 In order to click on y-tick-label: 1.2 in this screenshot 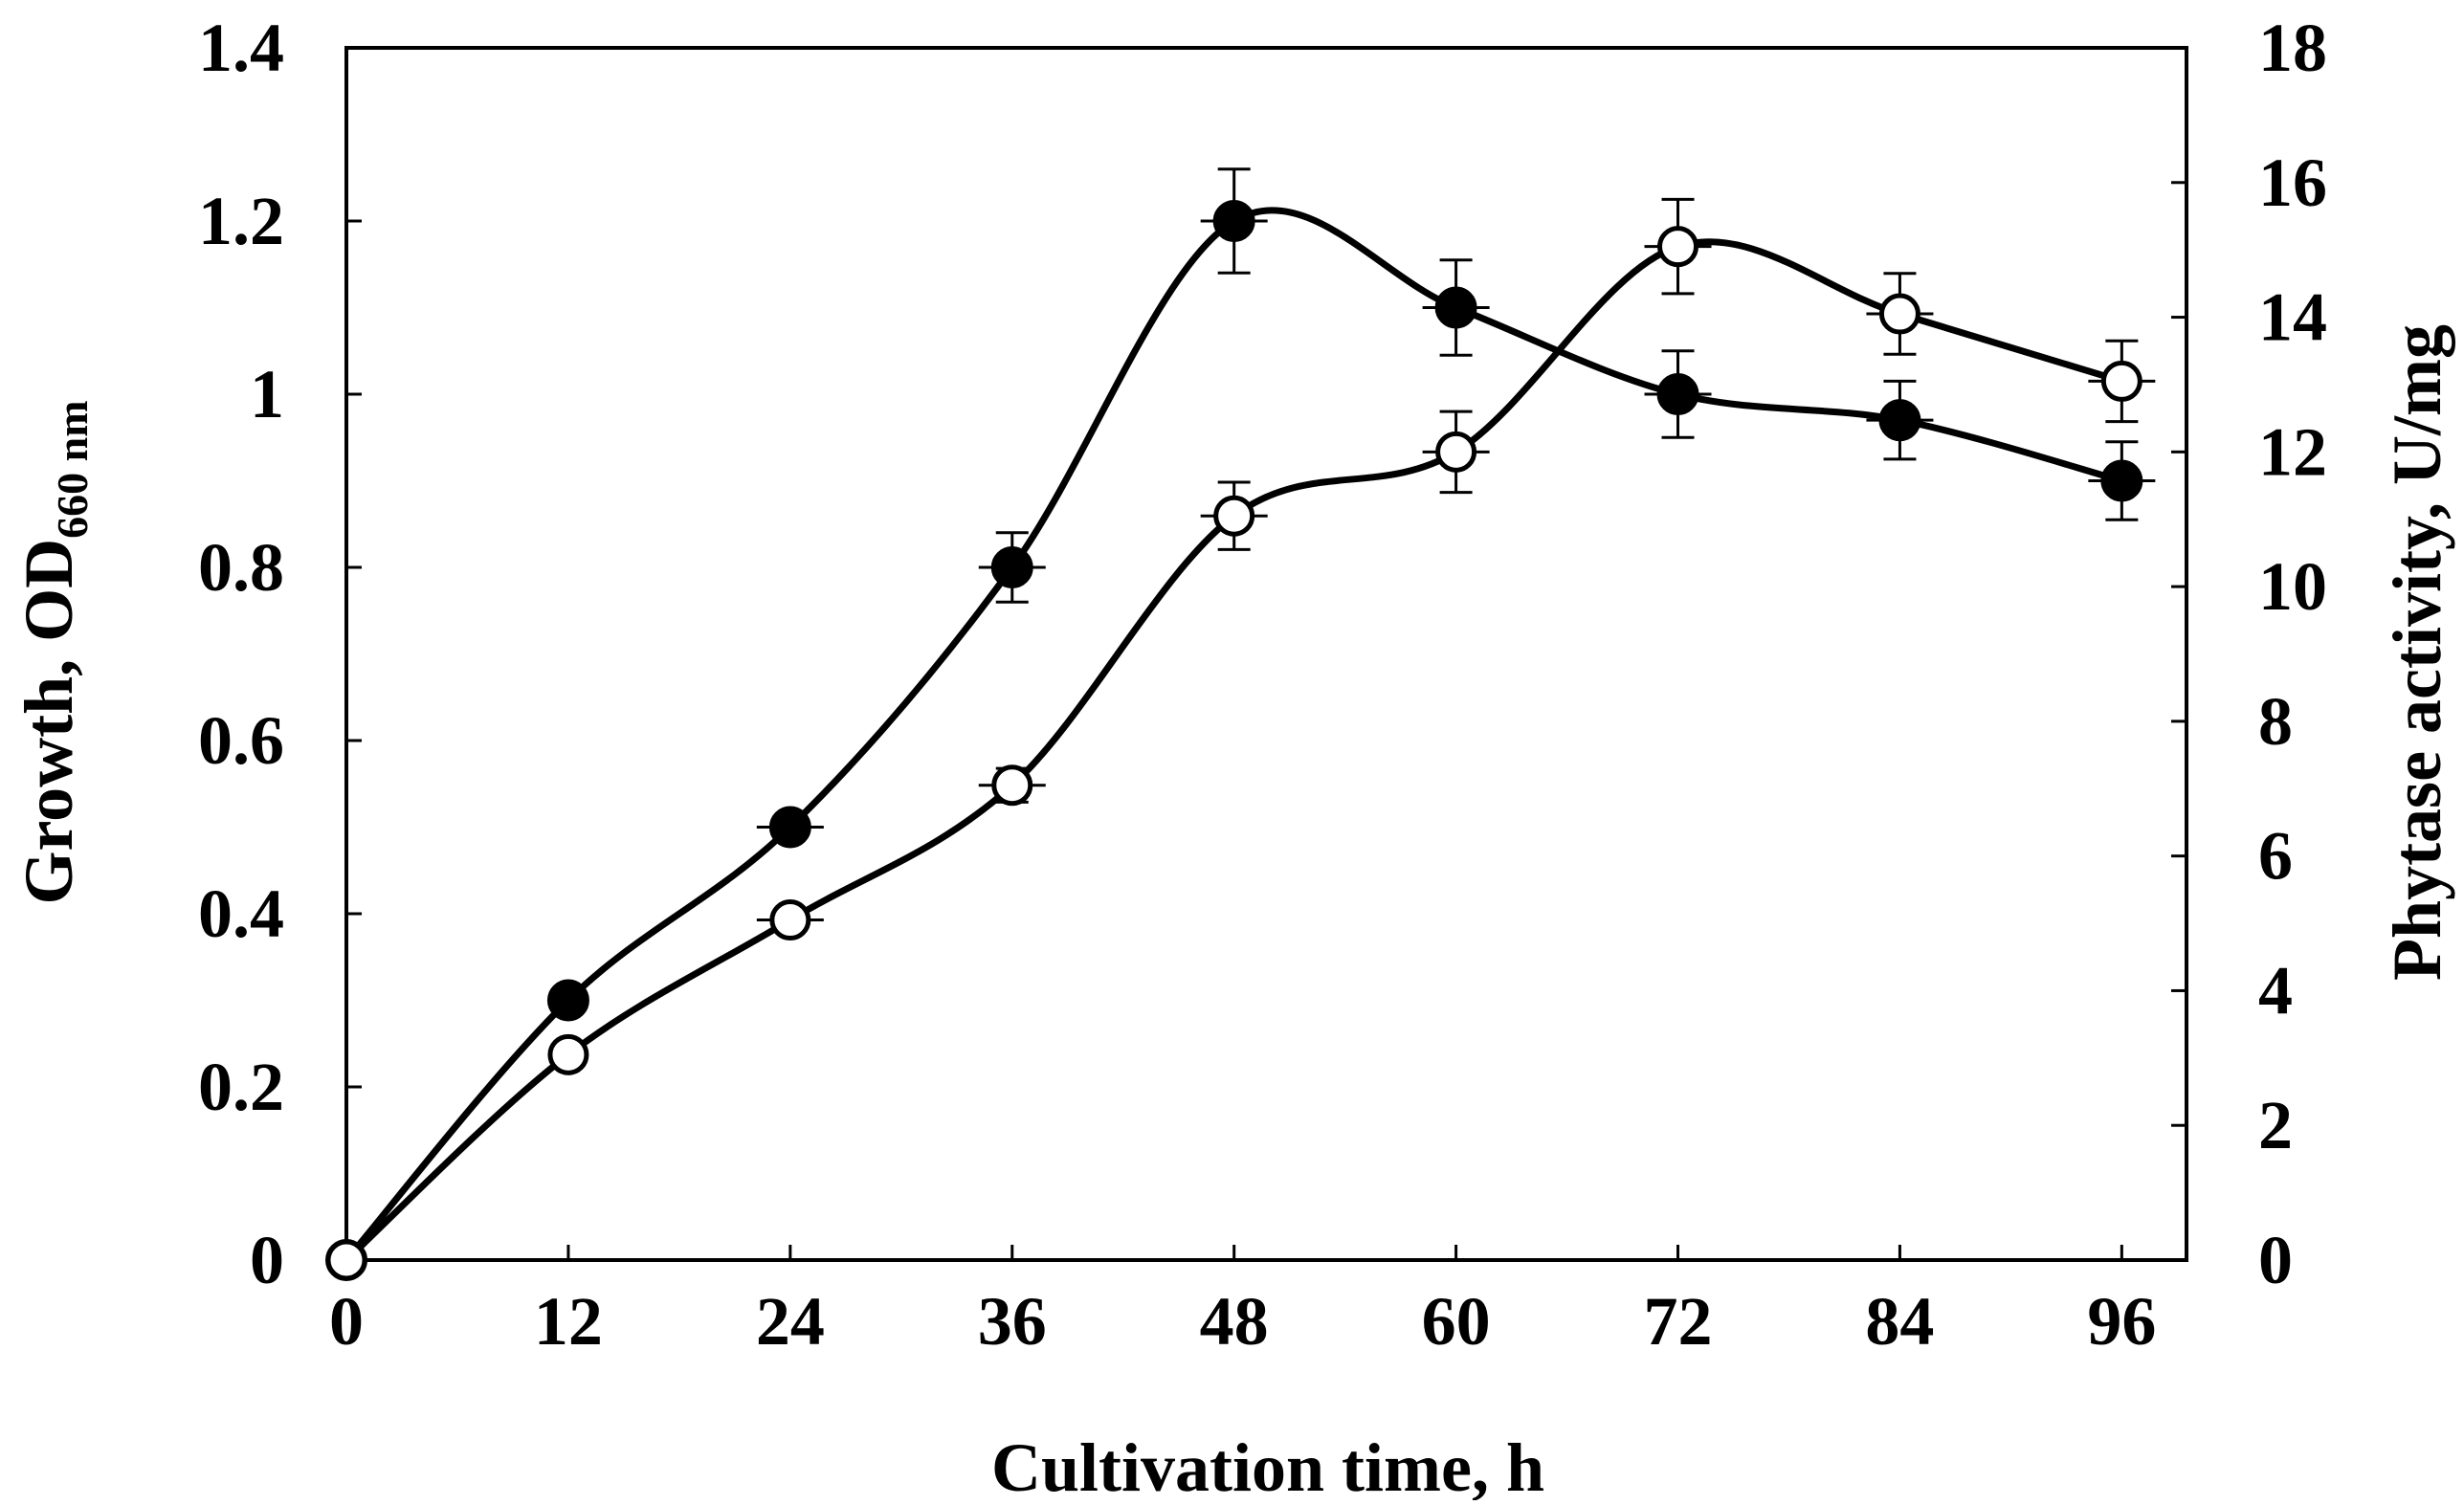, I will do `click(241, 221)`.